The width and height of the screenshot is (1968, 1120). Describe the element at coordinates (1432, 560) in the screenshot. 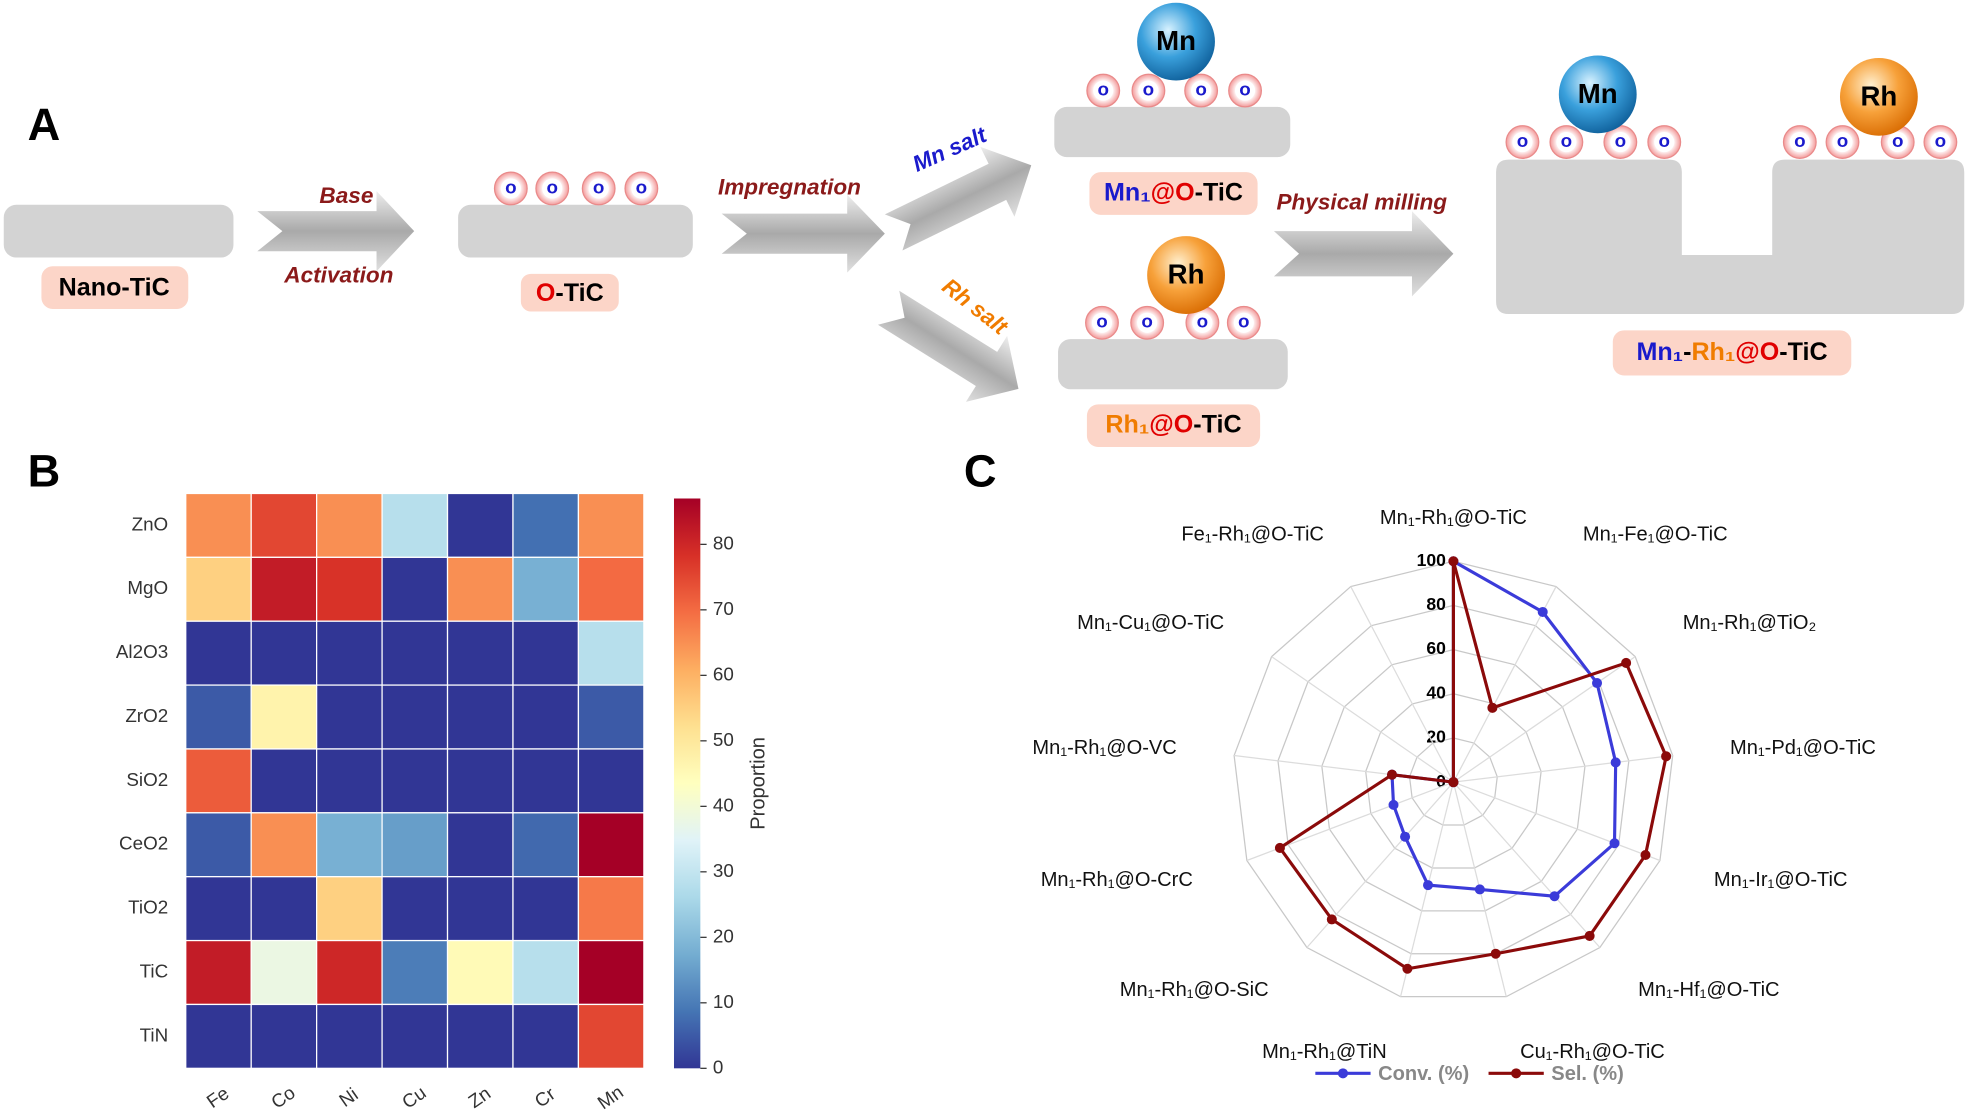

I see `r-tick-label: 100` at that location.